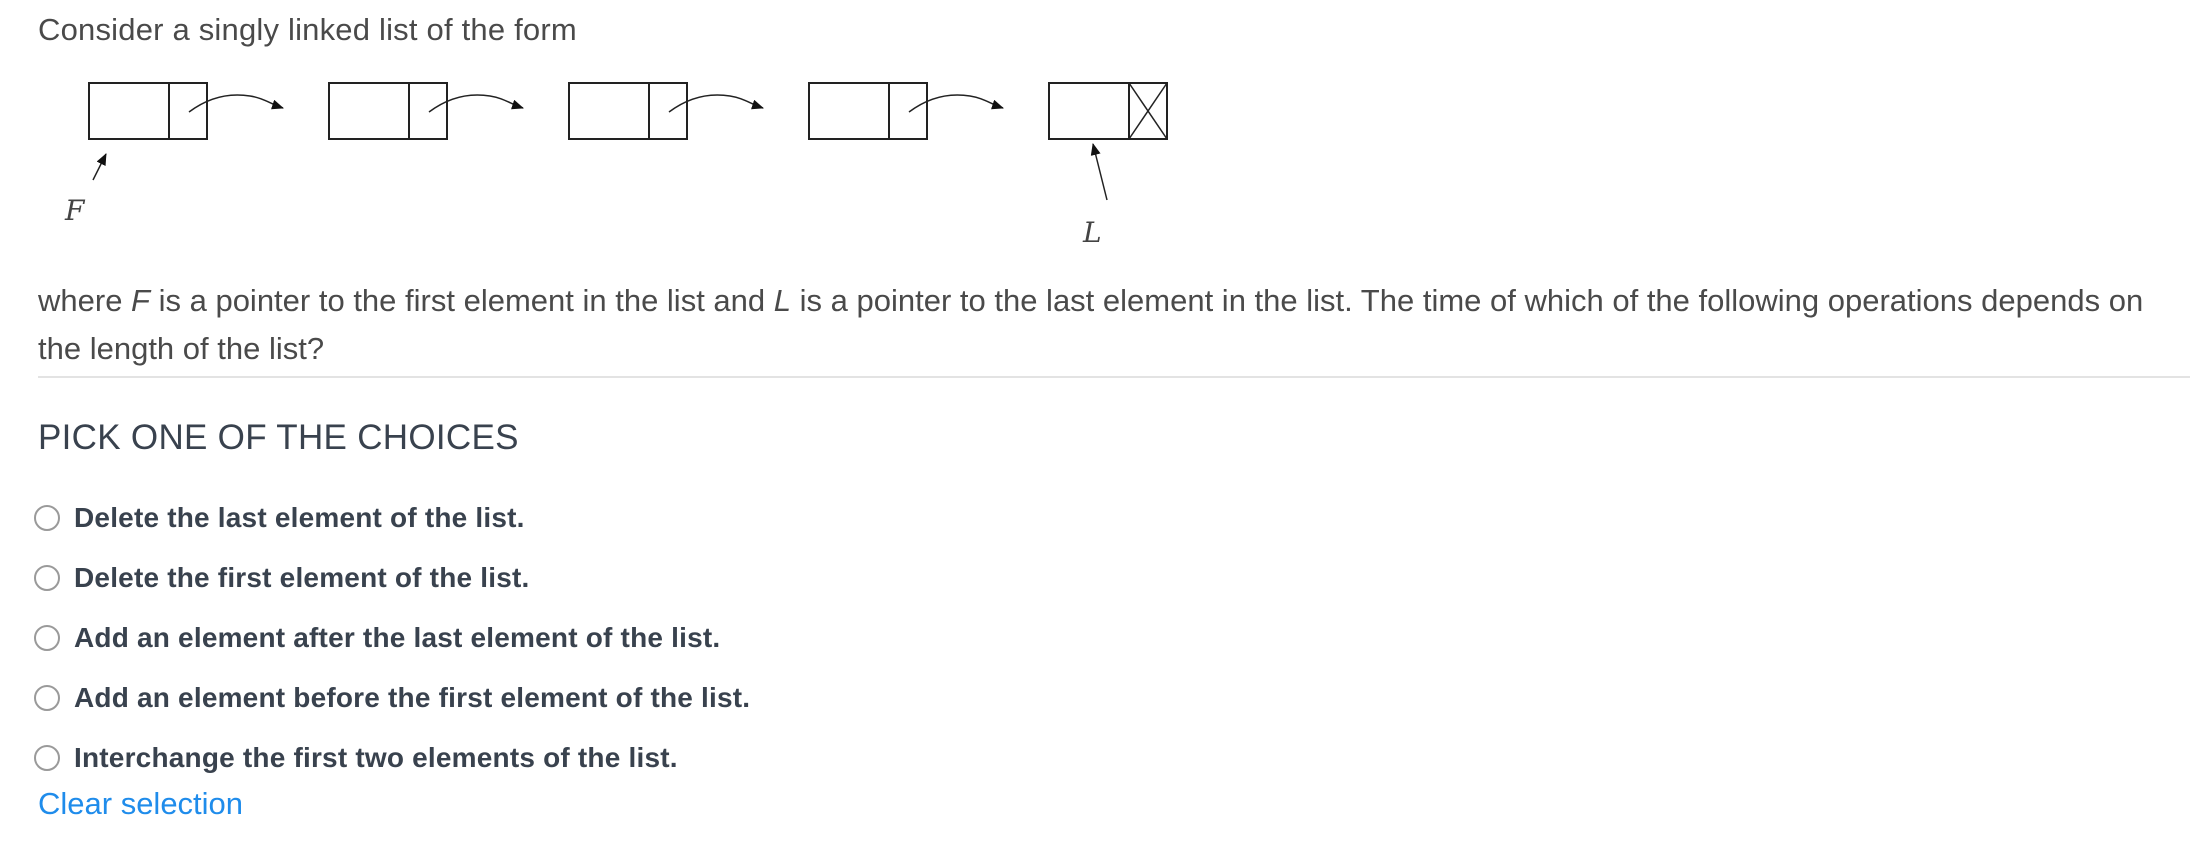 Image resolution: width=2190 pixels, height=856 pixels. Describe the element at coordinates (99, 167) in the screenshot. I see `first-pointer-line` at that location.